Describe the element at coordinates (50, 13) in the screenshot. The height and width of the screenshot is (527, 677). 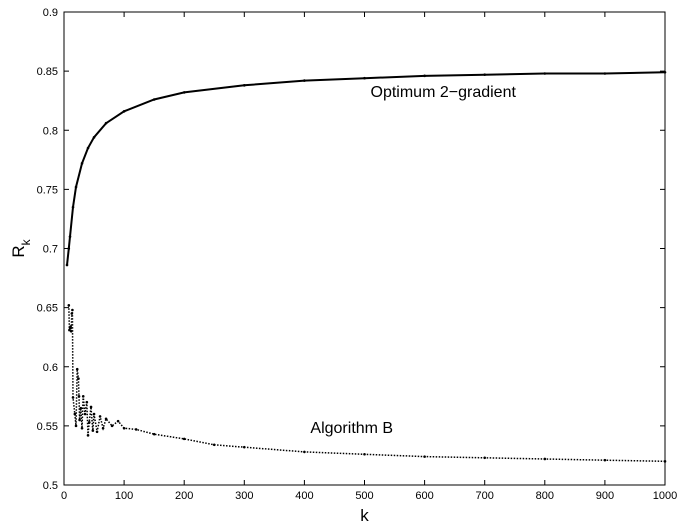
I see `y-tick-label: 0.9` at that location.